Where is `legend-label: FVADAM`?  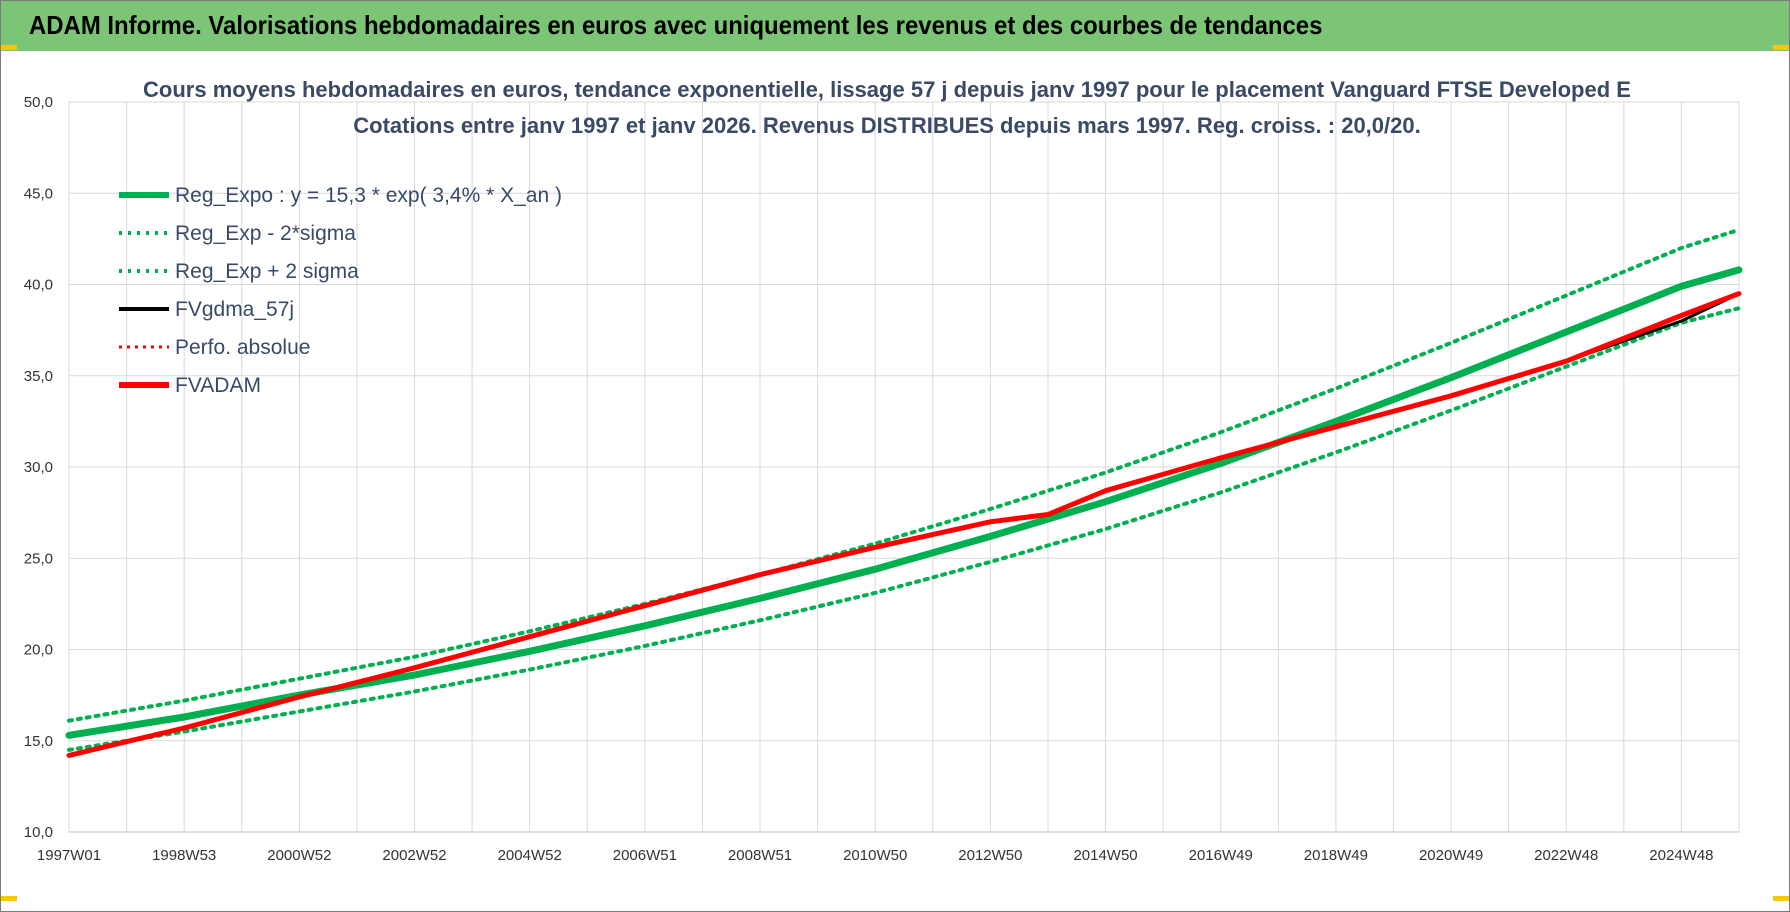
legend-label: FVADAM is located at coordinates (218, 385).